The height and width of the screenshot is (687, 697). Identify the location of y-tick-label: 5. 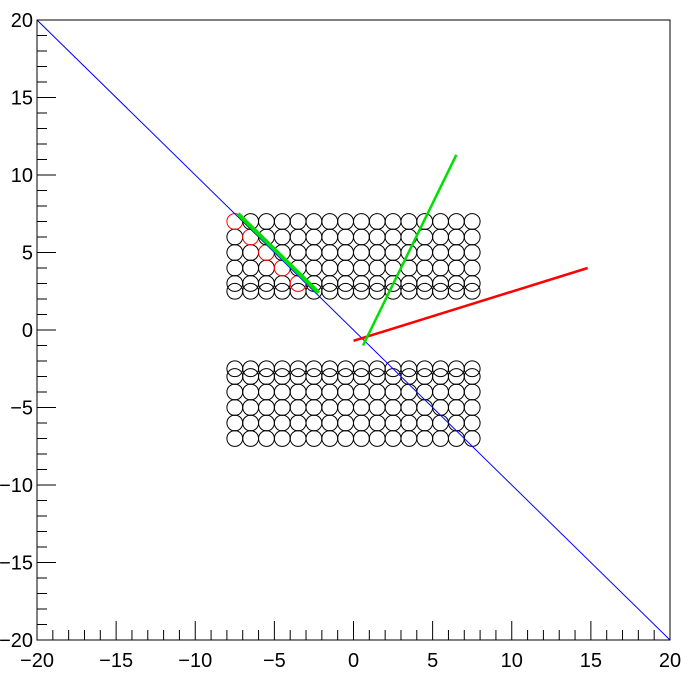
(27, 254).